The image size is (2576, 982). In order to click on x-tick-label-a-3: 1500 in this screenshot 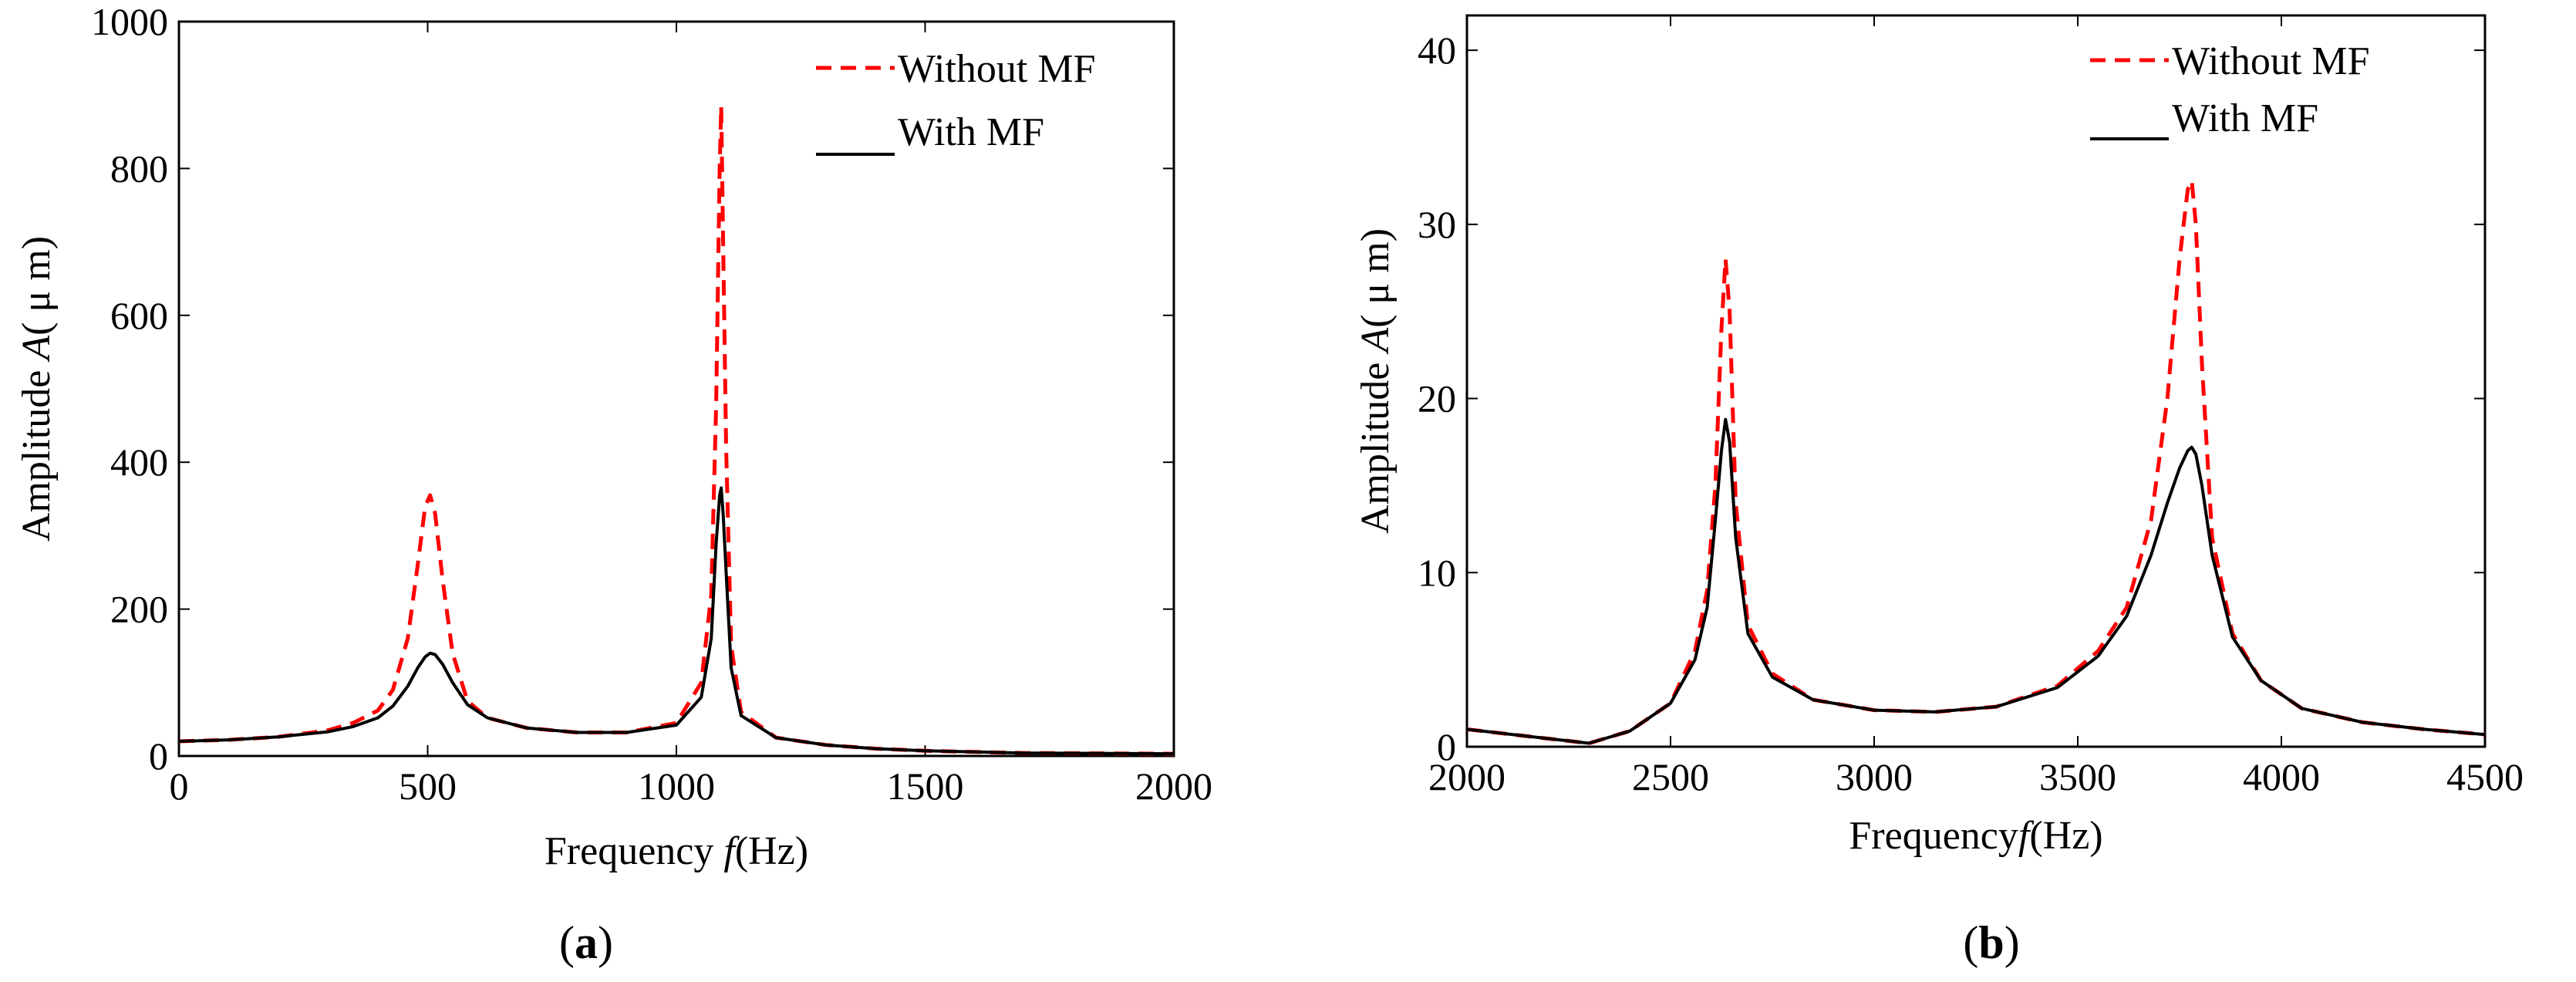, I will do `click(925, 786)`.